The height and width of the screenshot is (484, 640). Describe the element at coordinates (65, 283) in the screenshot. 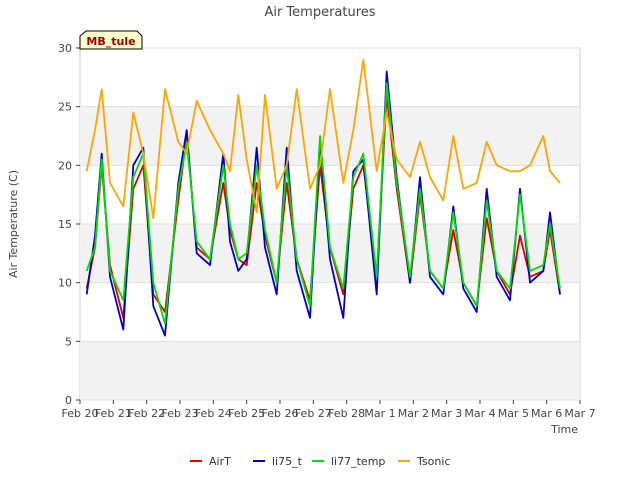

I see `y-tick-label: 10` at that location.